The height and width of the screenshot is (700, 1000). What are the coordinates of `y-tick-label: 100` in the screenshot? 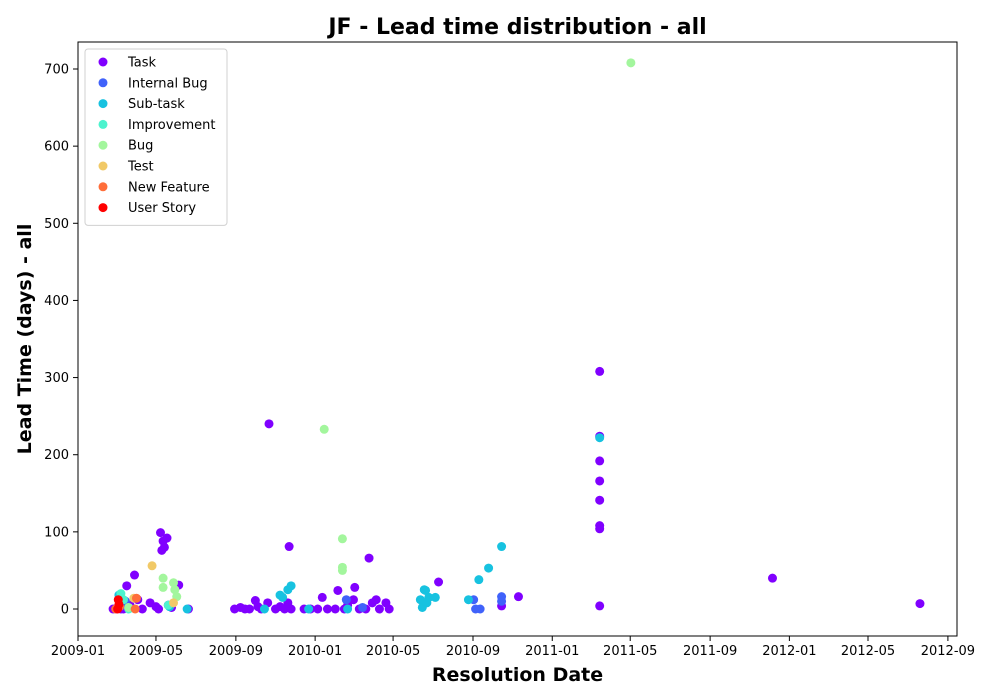 It's located at (56, 532).